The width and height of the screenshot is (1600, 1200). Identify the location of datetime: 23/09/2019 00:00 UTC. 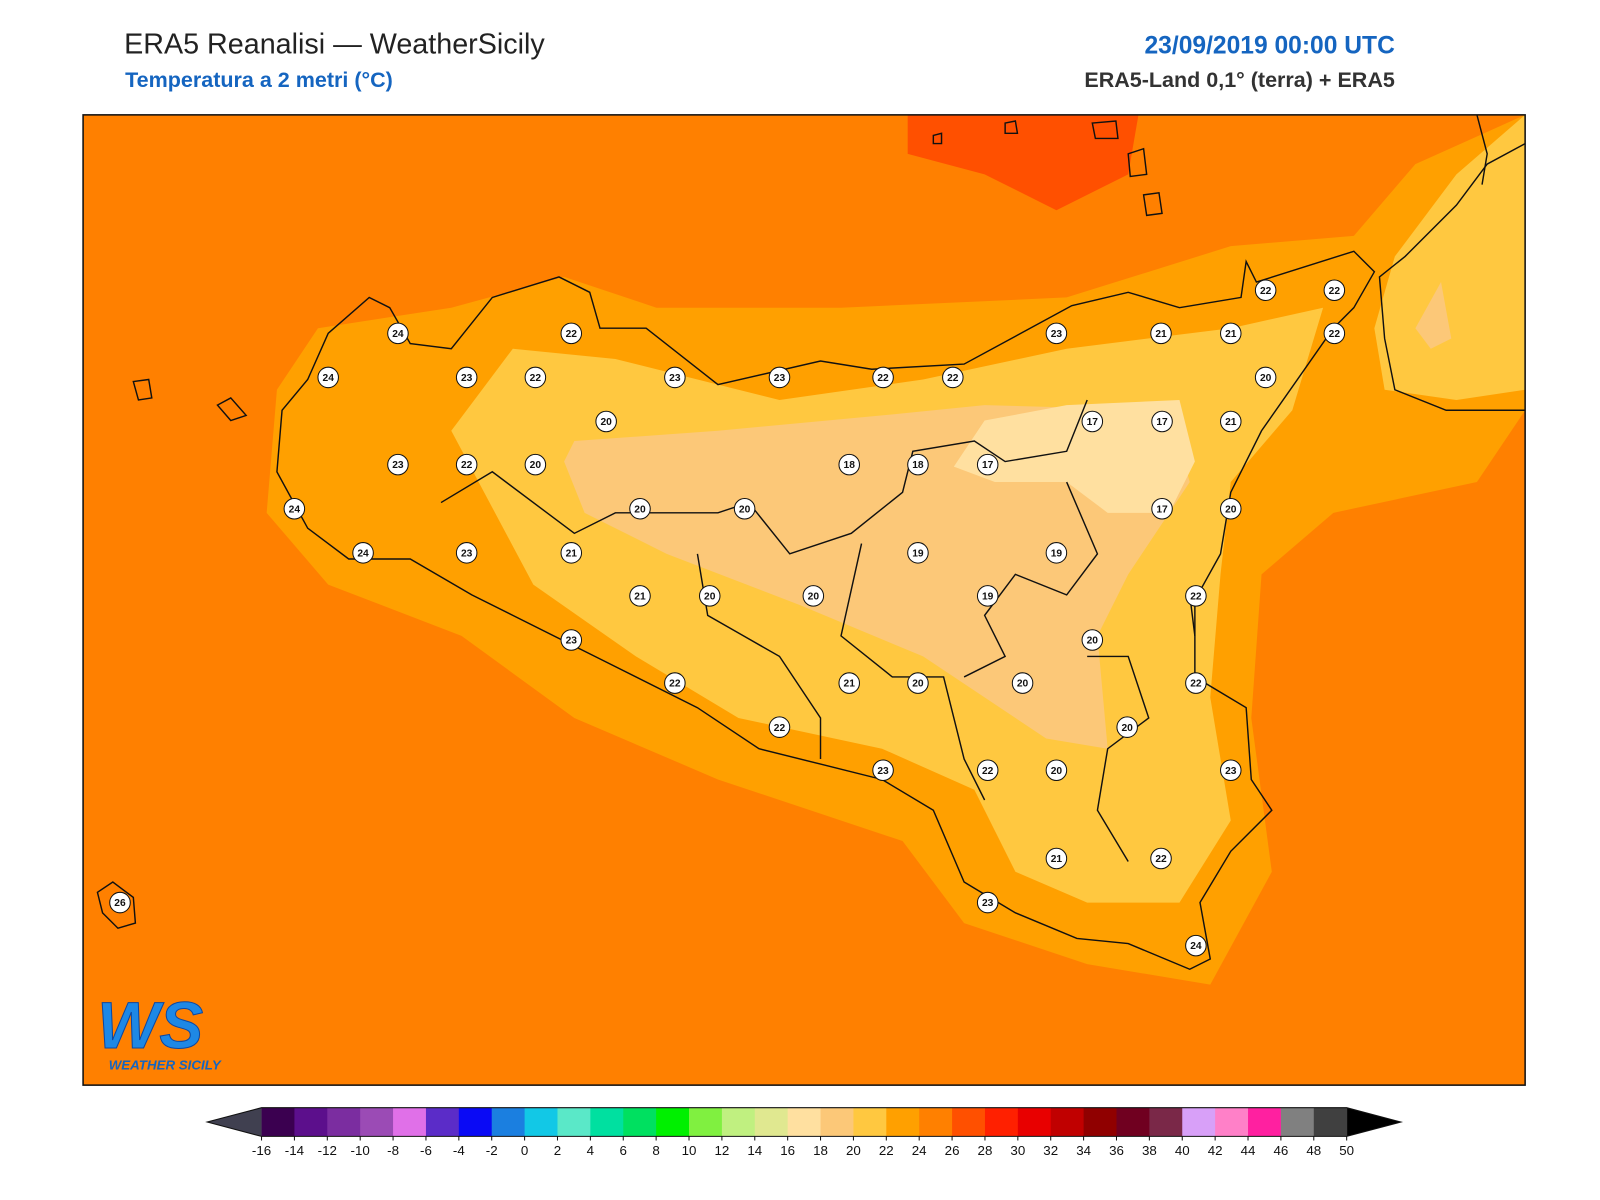
(1269, 45).